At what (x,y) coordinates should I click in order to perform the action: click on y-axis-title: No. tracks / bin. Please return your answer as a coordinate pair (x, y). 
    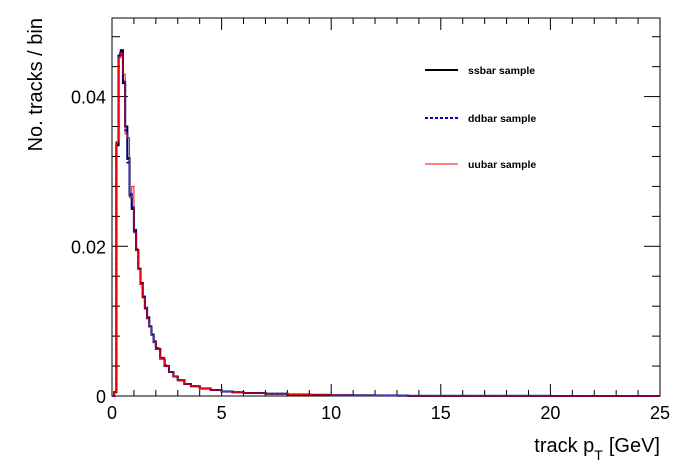
    Looking at the image, I should click on (36, 84).